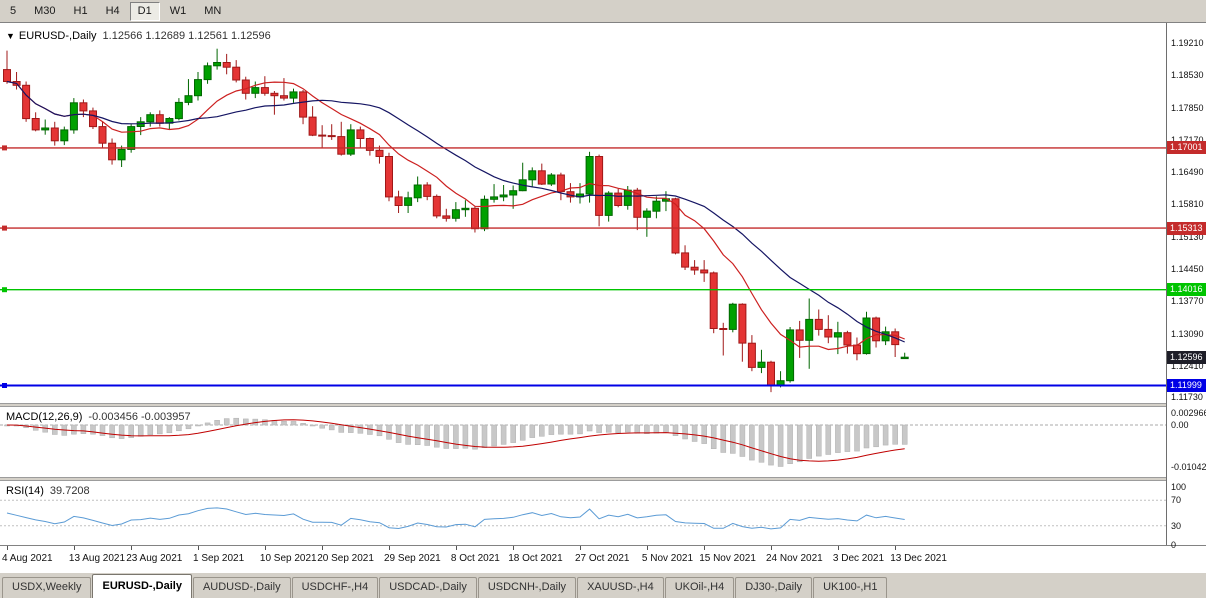 Image resolution: width=1206 pixels, height=598 pixels. I want to click on time-axis-label: 3 Dec 2021, so click(858, 558).